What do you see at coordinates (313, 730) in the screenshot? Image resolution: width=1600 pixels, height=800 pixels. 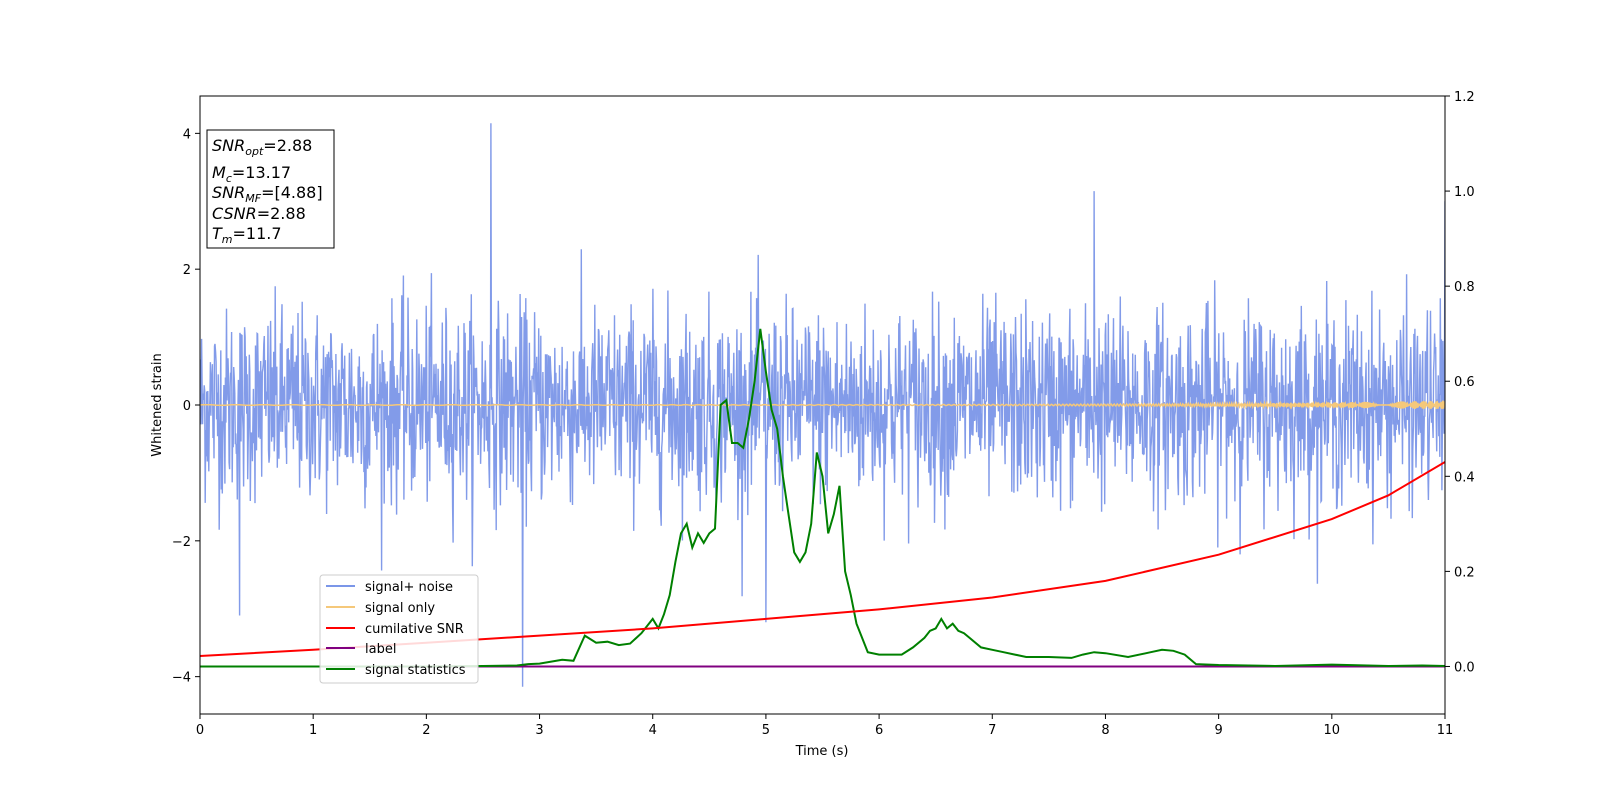 I see `x-tick-label: 1` at bounding box center [313, 730].